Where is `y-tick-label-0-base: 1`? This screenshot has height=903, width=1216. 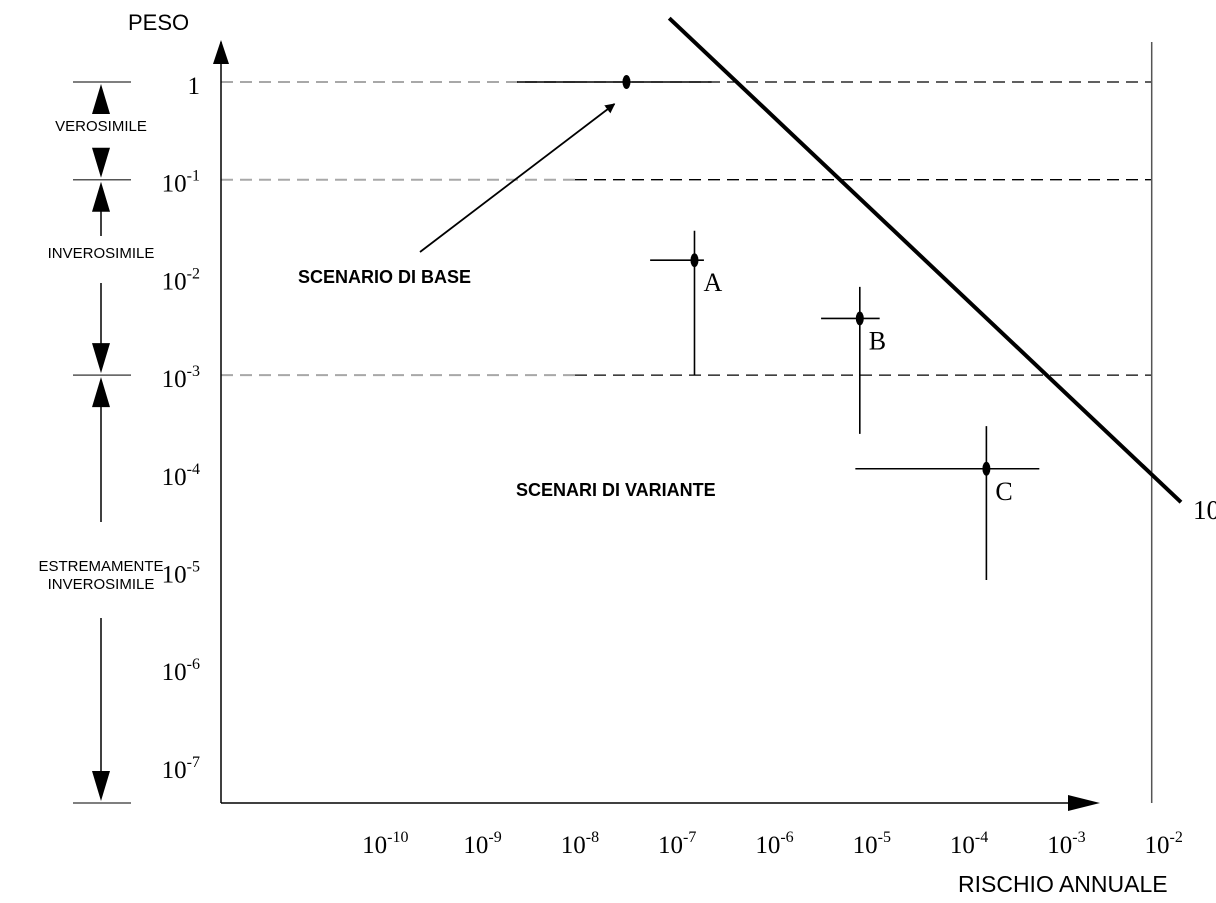
y-tick-label-0-base: 1 is located at coordinates (194, 86).